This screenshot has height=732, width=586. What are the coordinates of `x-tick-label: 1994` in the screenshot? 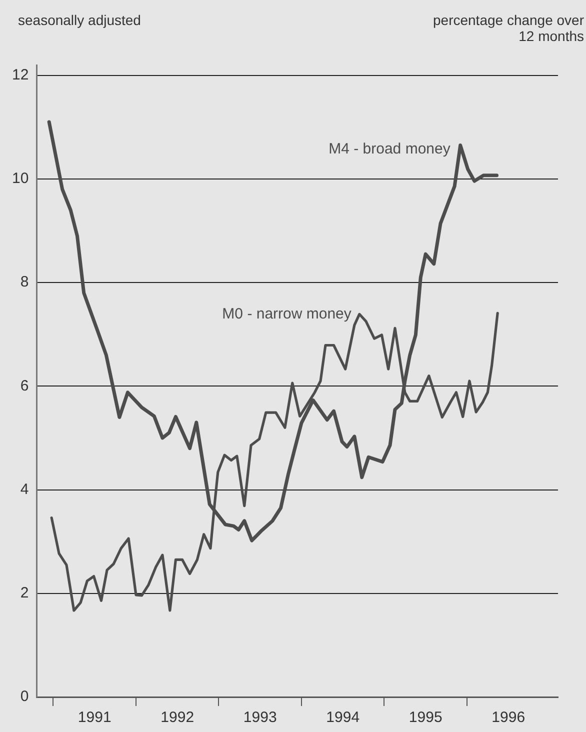 It's located at (343, 717).